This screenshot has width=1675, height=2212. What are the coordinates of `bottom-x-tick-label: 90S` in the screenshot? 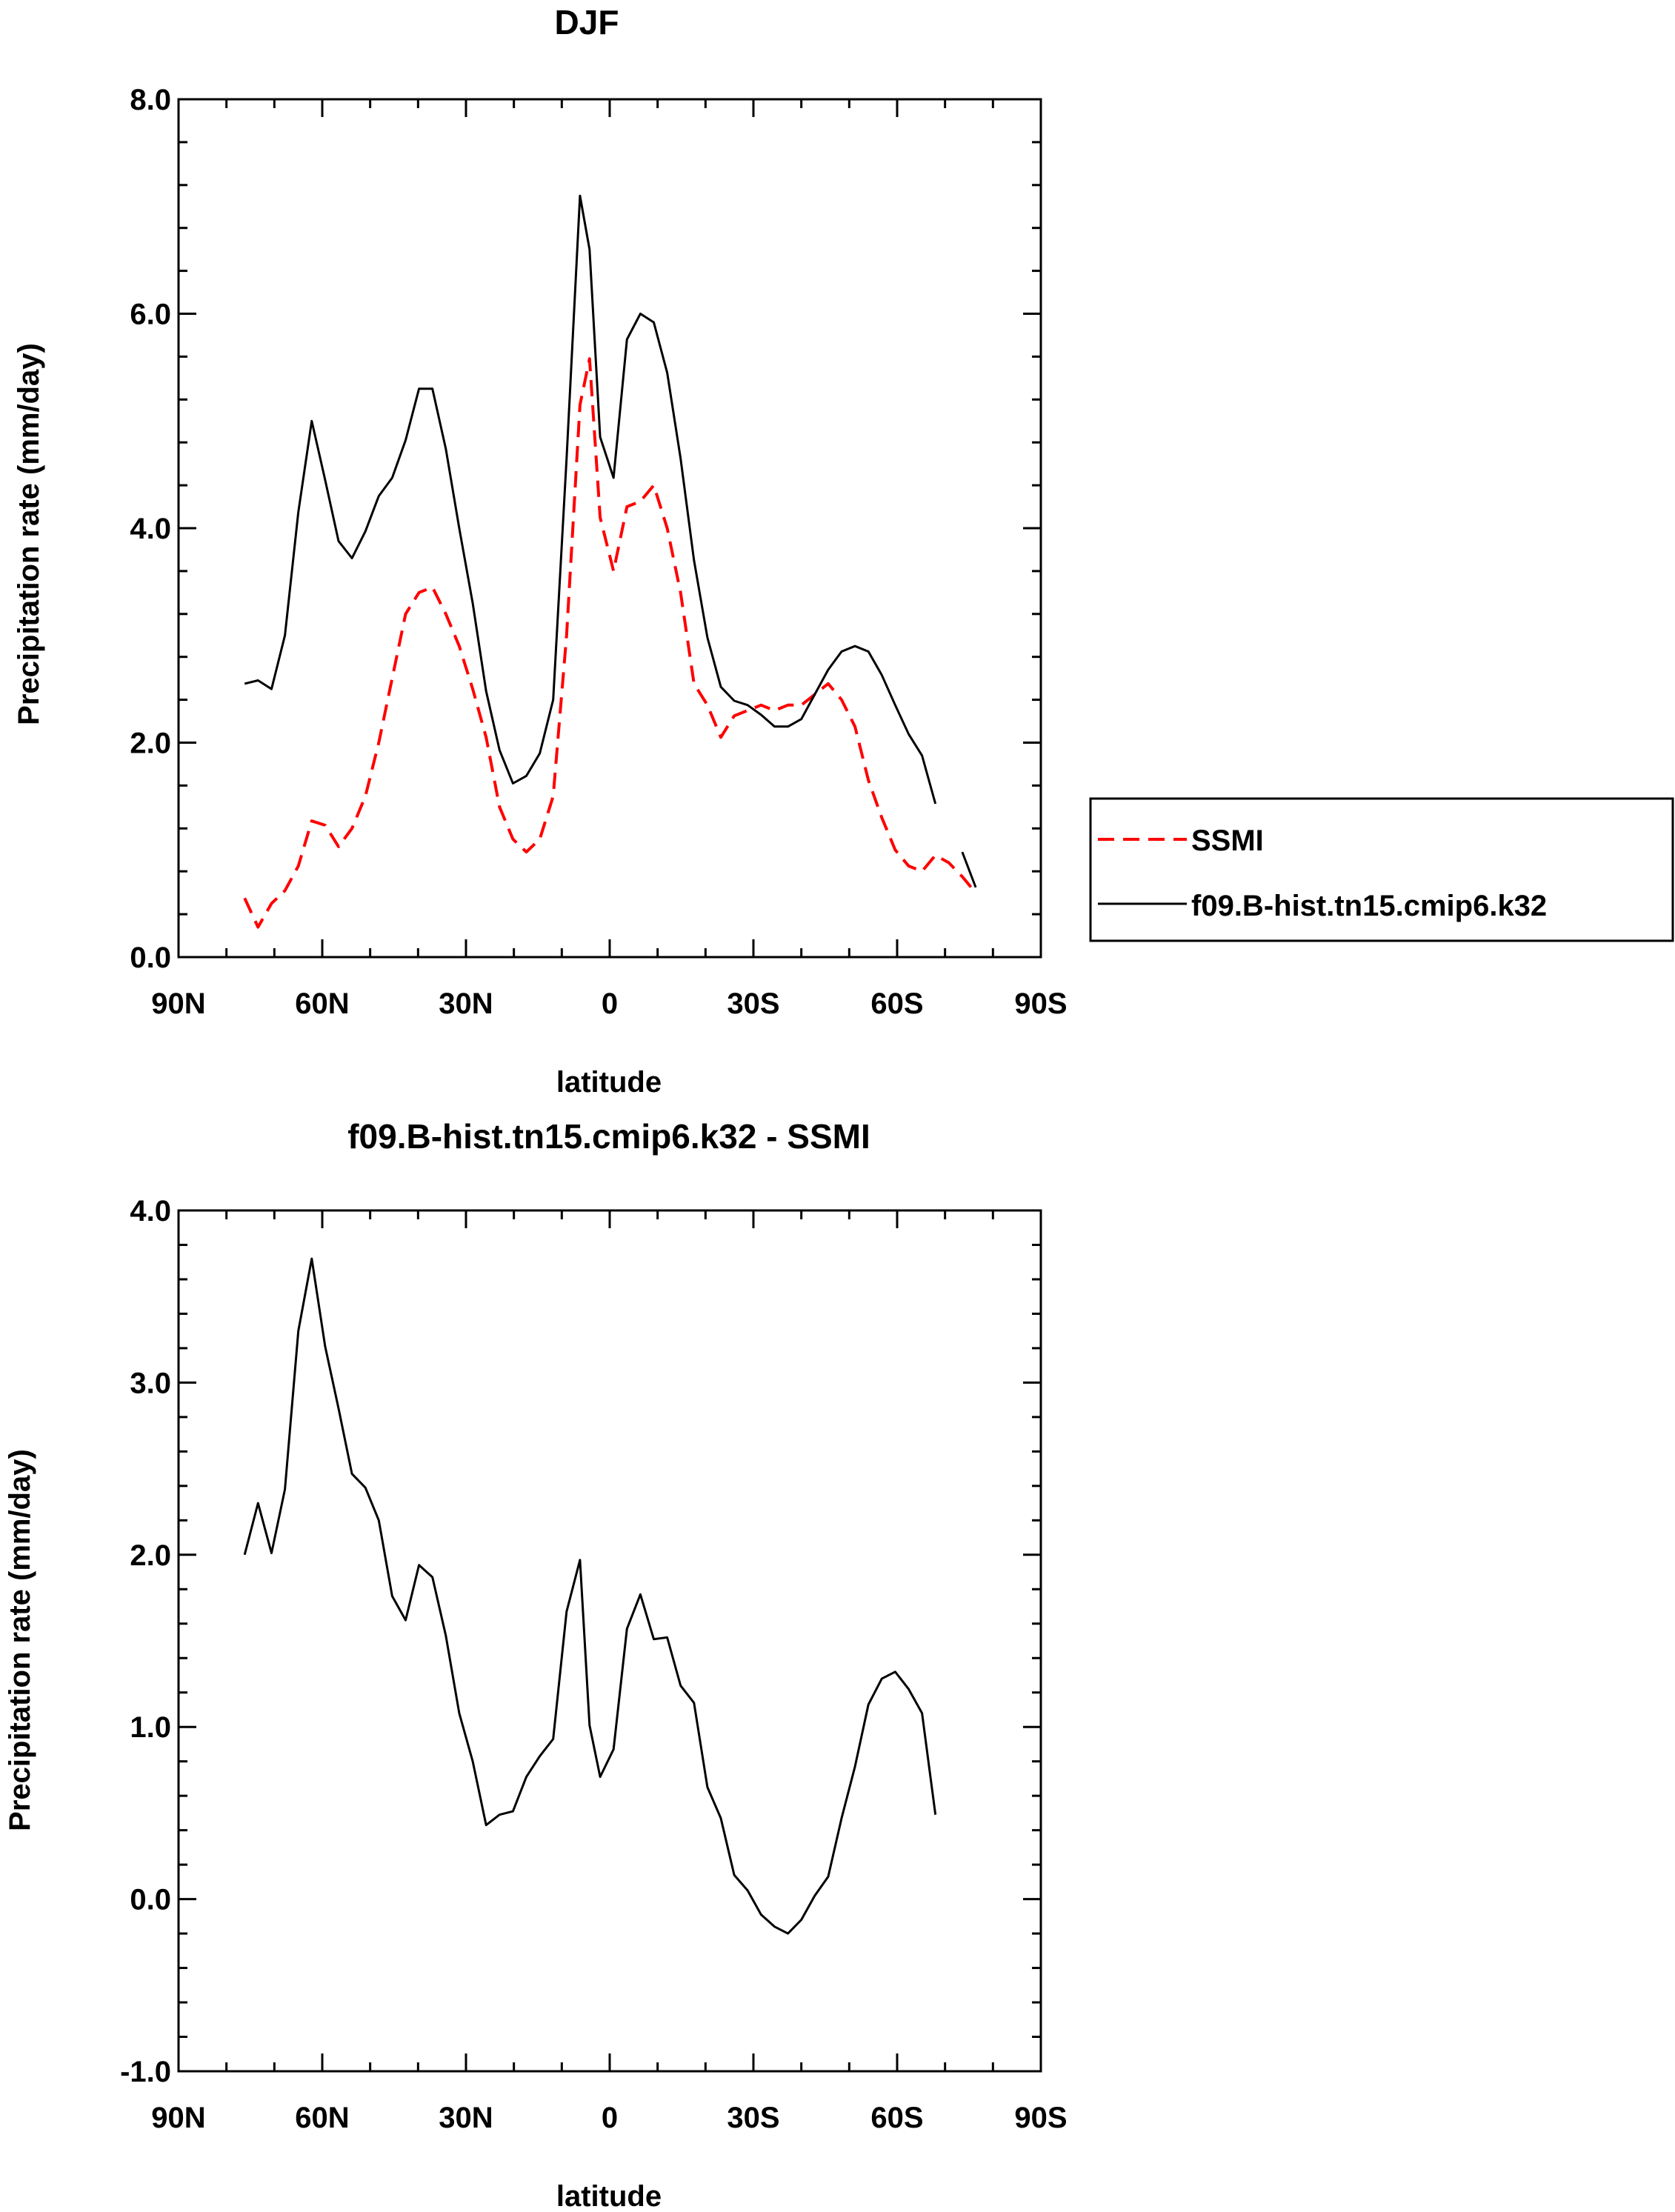 It's located at (1040, 2118).